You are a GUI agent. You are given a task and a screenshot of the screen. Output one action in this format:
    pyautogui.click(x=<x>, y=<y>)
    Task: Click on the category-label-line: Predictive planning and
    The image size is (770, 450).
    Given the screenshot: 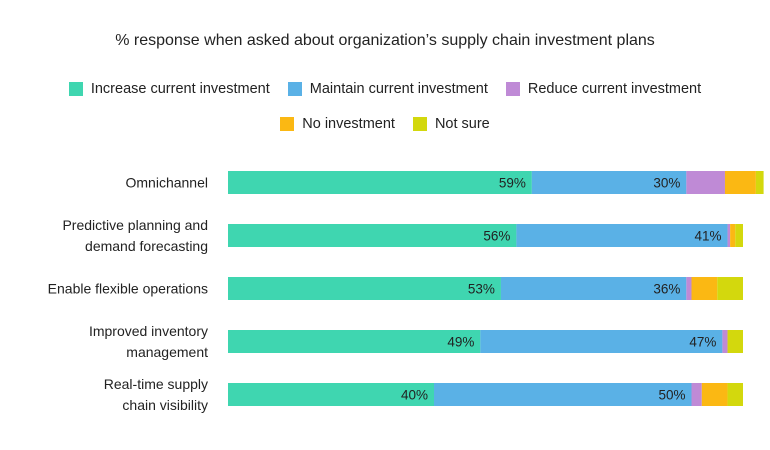 What is the action you would take?
    pyautogui.click(x=135, y=225)
    